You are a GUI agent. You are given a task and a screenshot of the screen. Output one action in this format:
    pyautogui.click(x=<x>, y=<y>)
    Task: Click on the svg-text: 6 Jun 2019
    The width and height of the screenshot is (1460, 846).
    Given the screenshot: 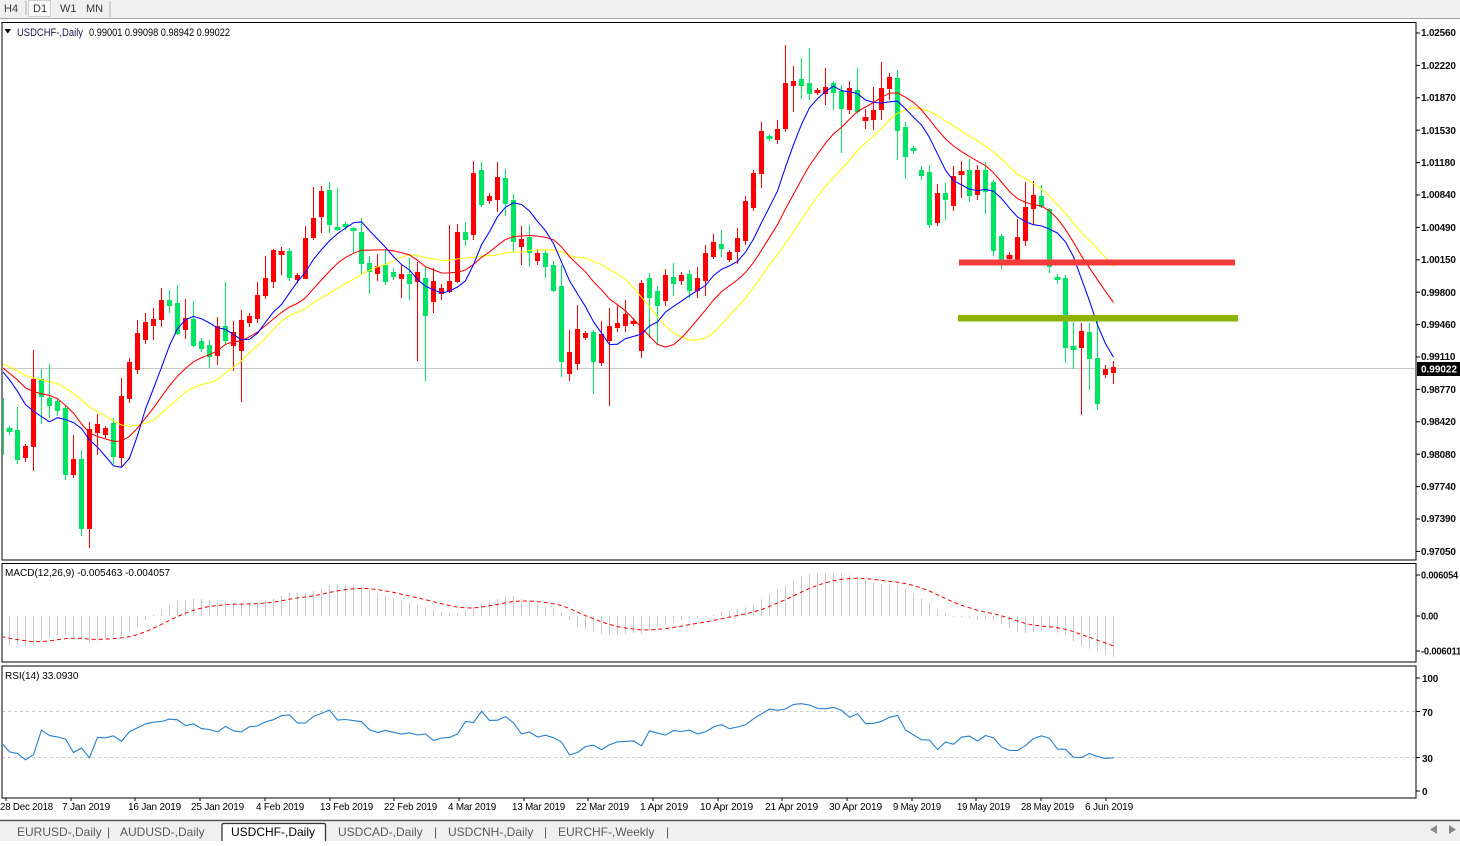 What is the action you would take?
    pyautogui.click(x=1109, y=807)
    